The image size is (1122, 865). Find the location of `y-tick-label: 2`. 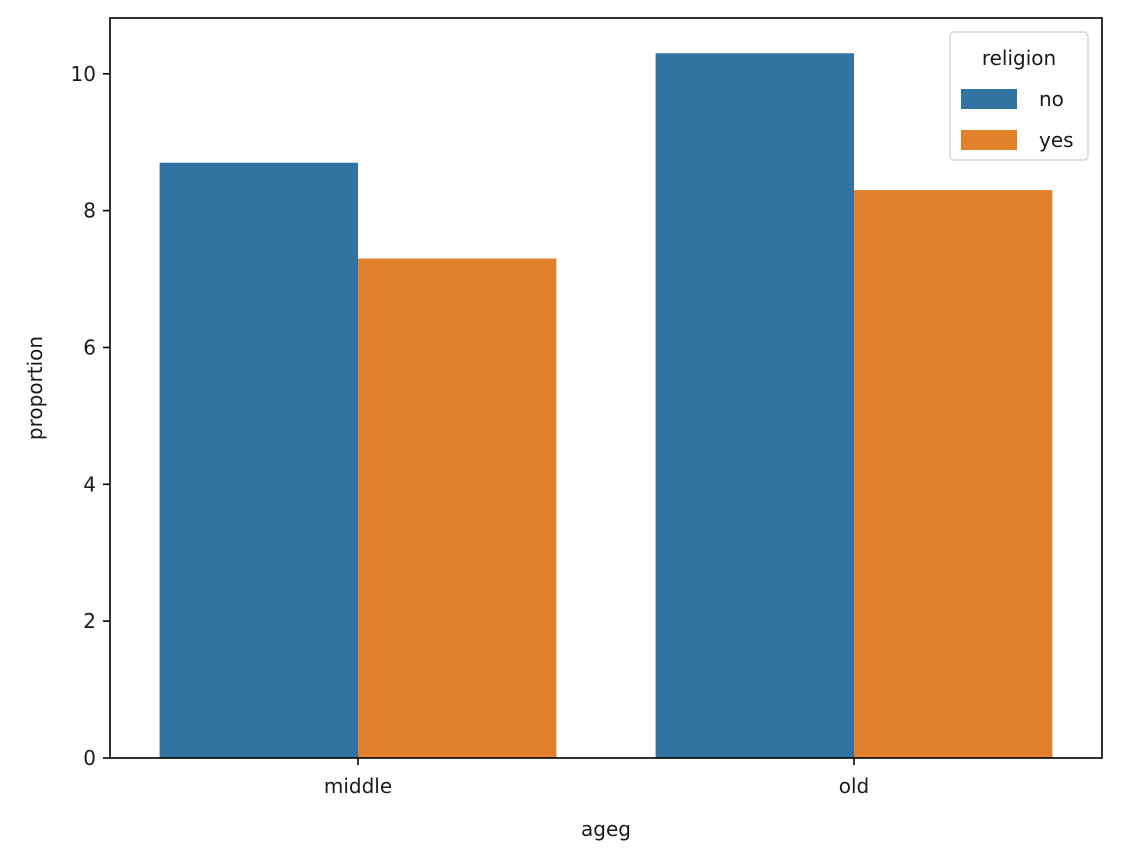

y-tick-label: 2 is located at coordinates (89, 621).